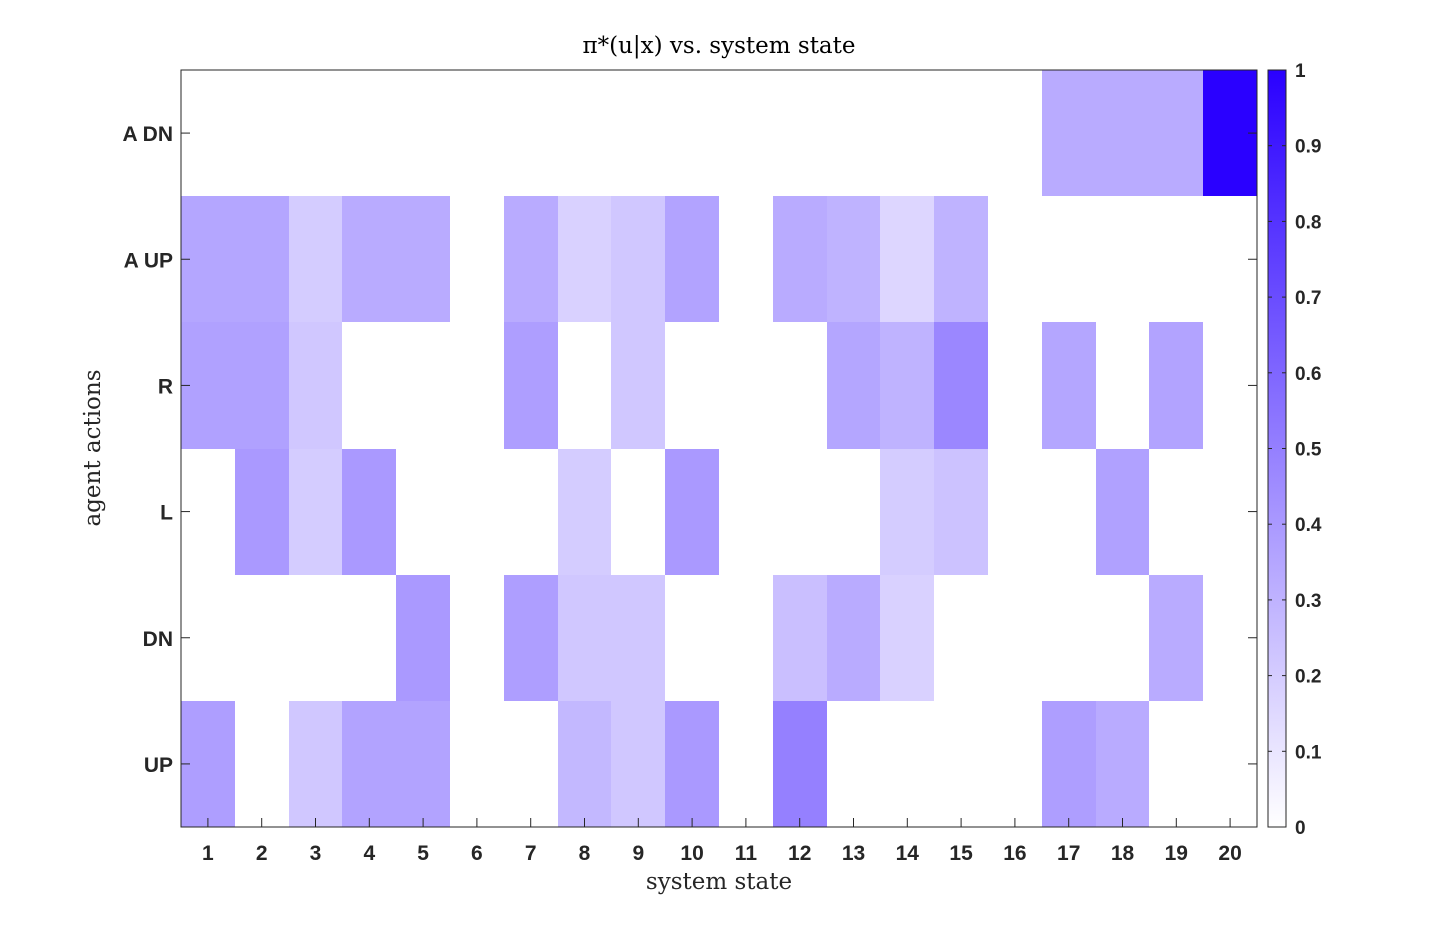  I want to click on colorbar-tick-label: 0.5, so click(1308, 450).